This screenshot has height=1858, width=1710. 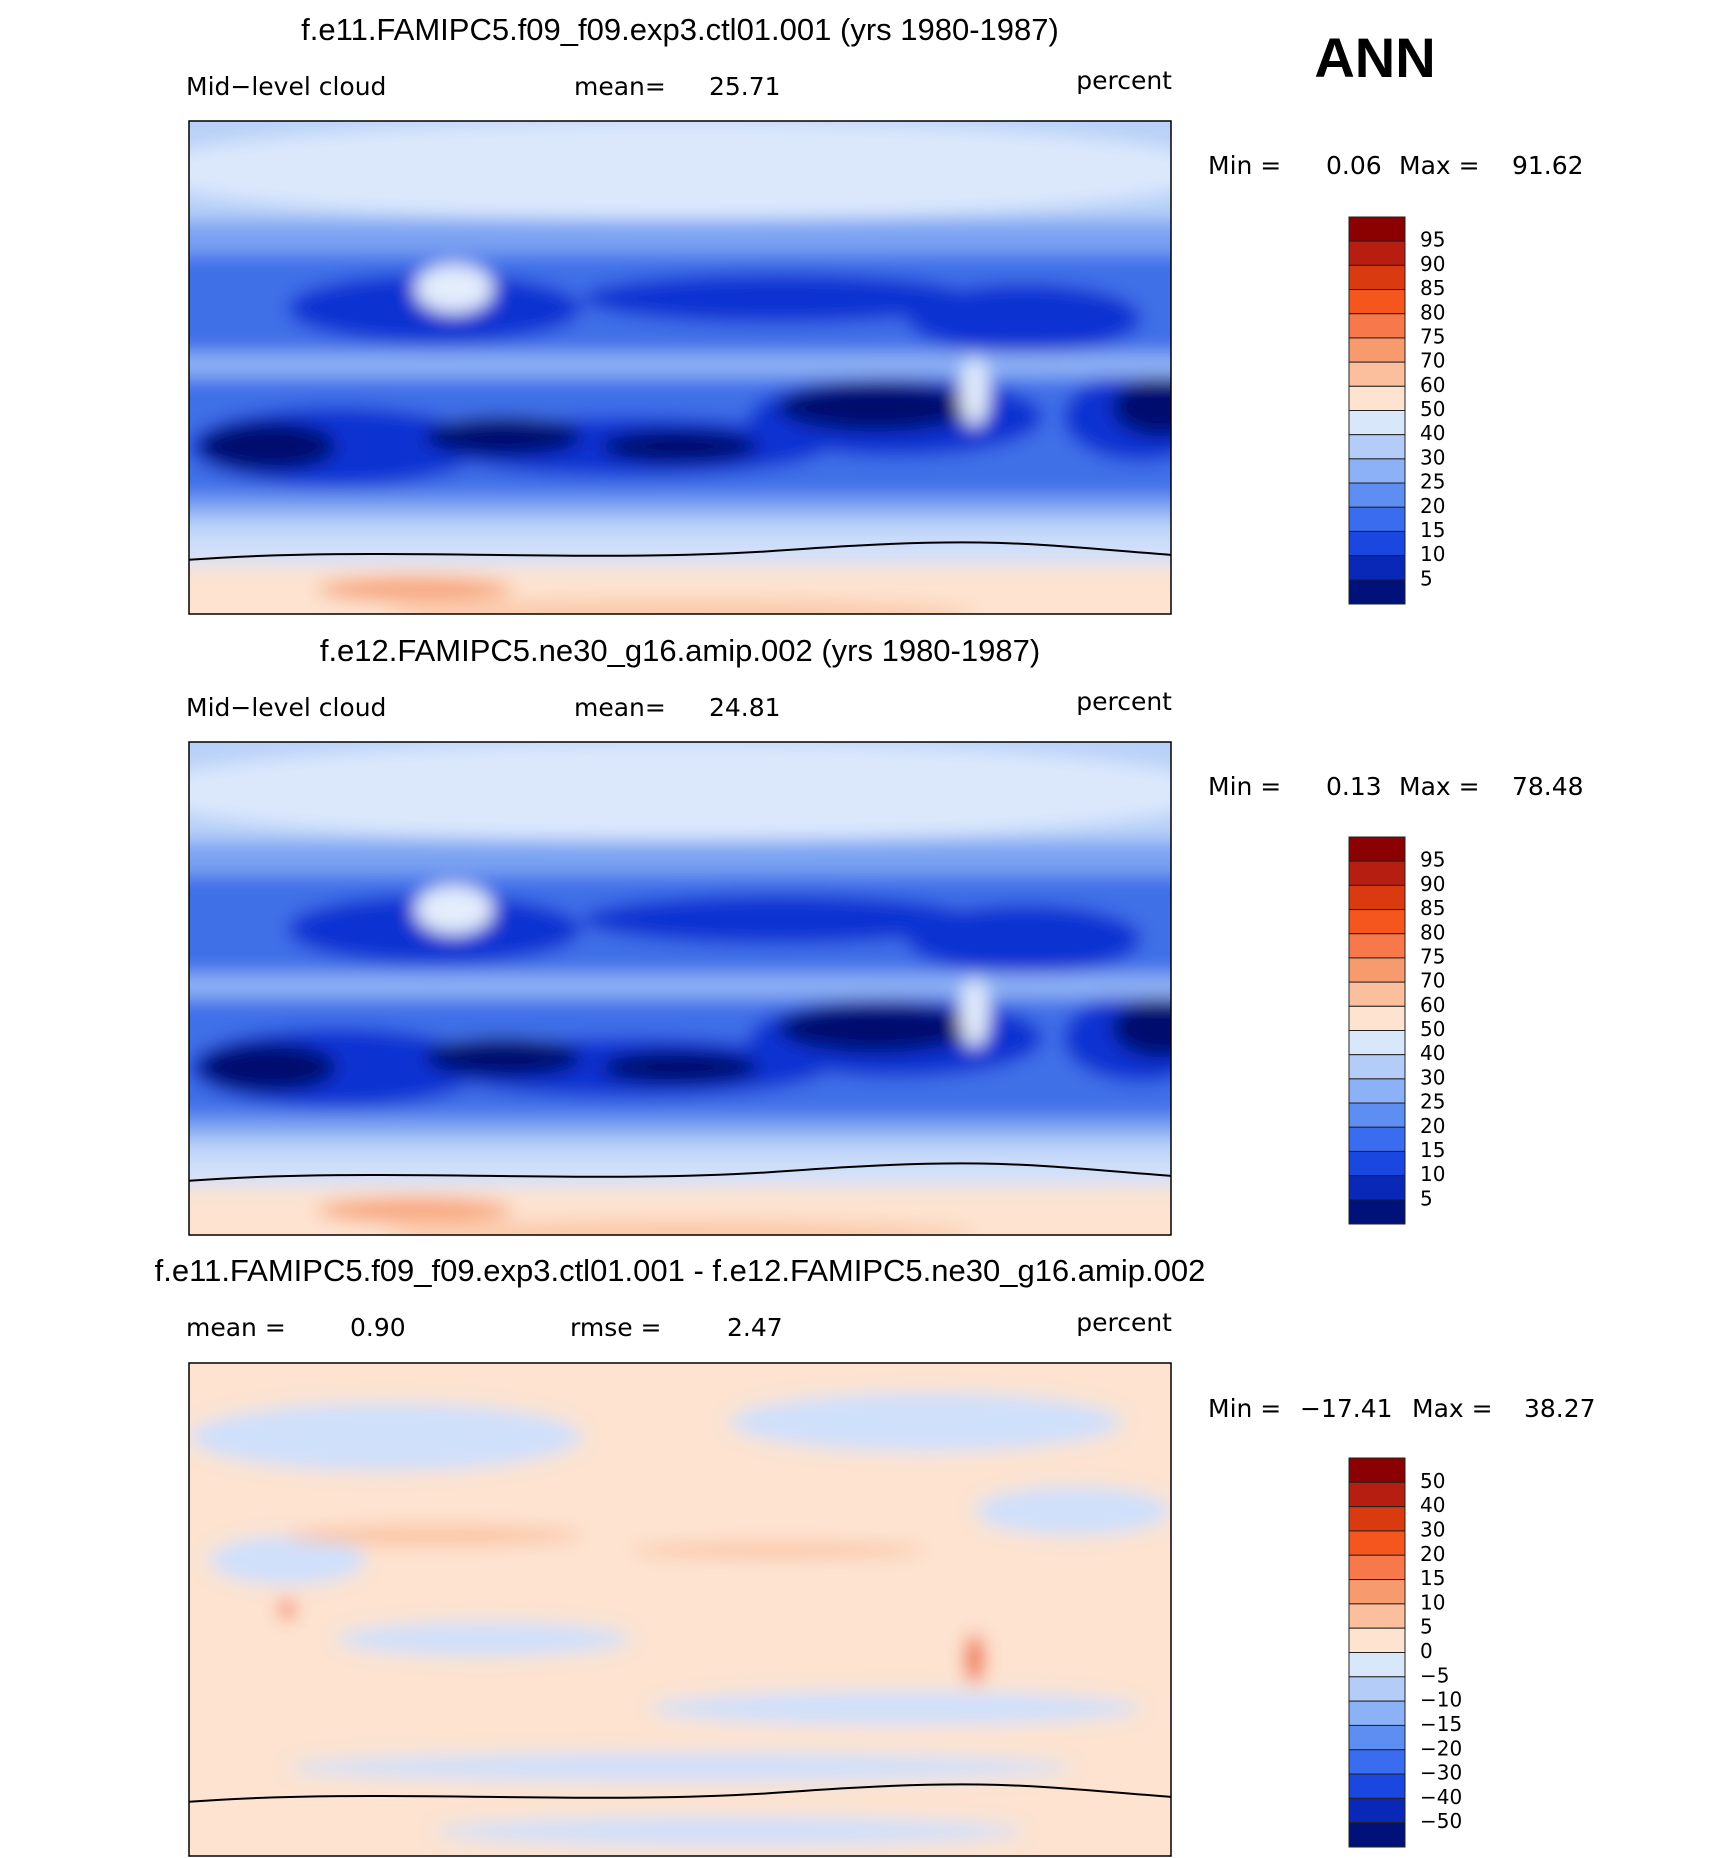 What do you see at coordinates (286, 86) in the screenshot?
I see `panel-stat: Mid−level cloud` at bounding box center [286, 86].